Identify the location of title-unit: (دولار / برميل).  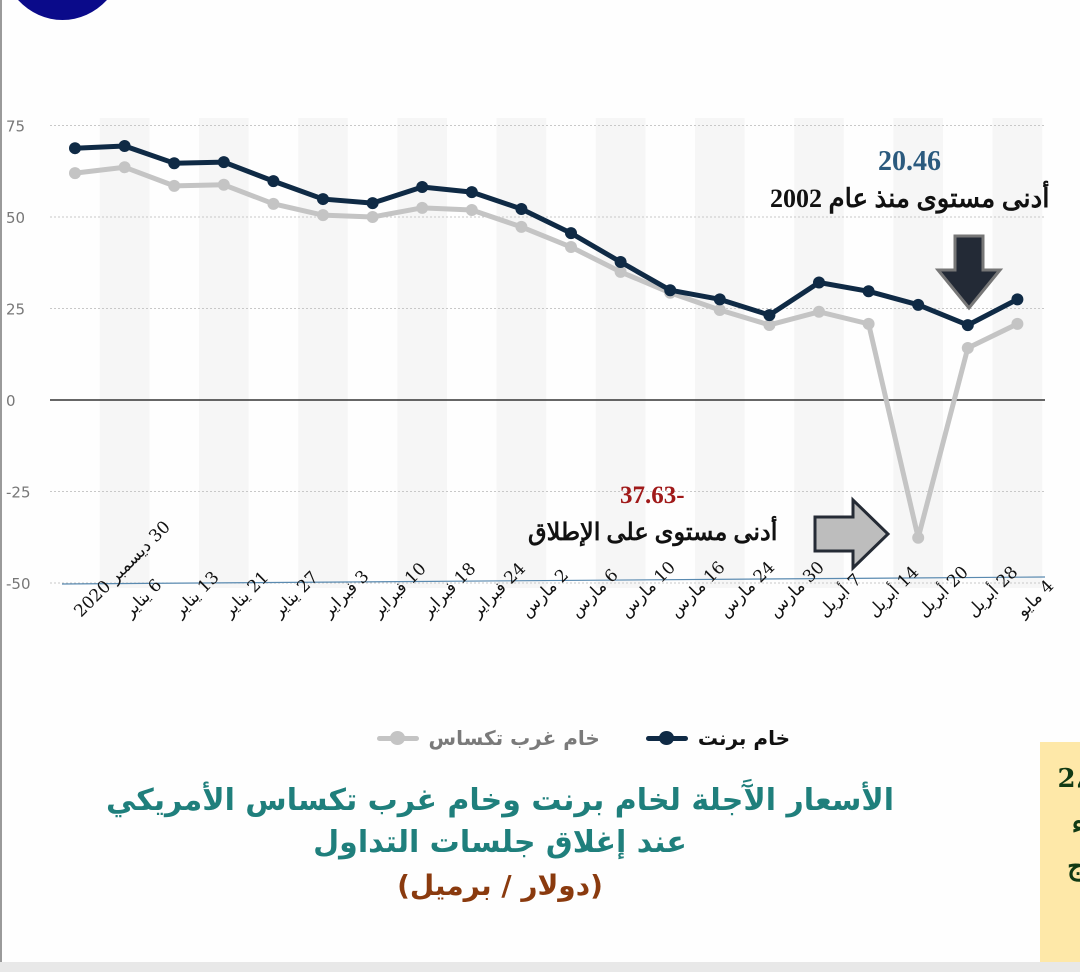
(500, 885).